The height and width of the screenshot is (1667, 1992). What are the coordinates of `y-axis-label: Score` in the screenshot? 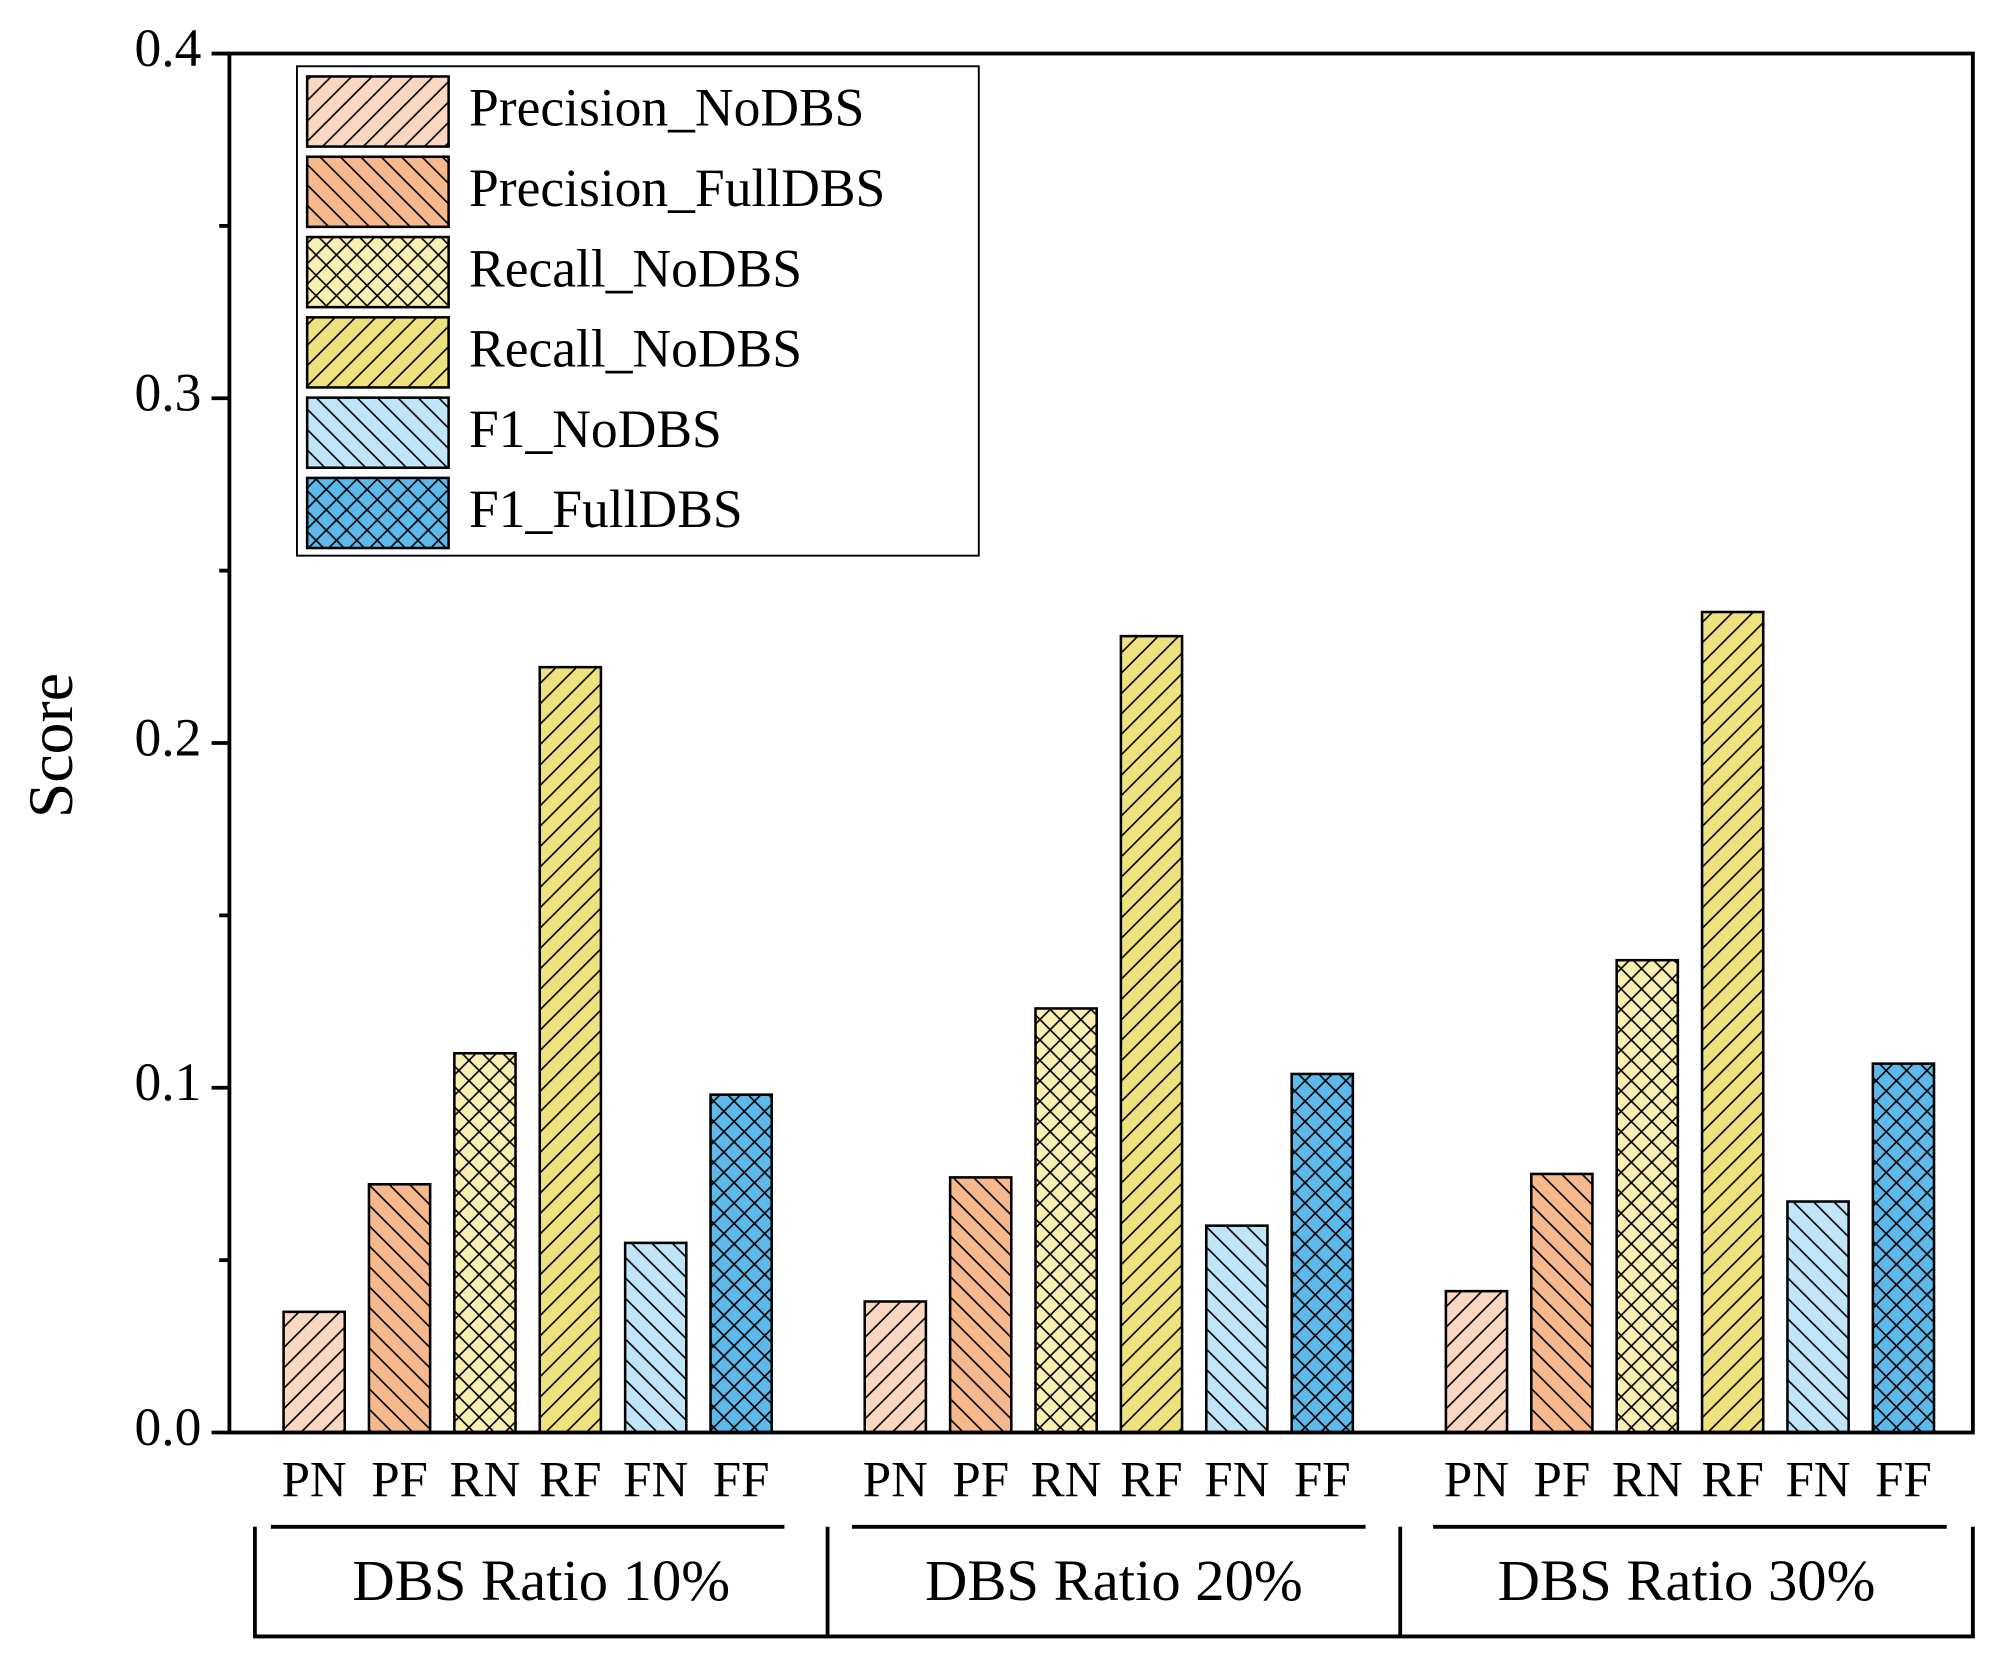 It's located at (50, 745).